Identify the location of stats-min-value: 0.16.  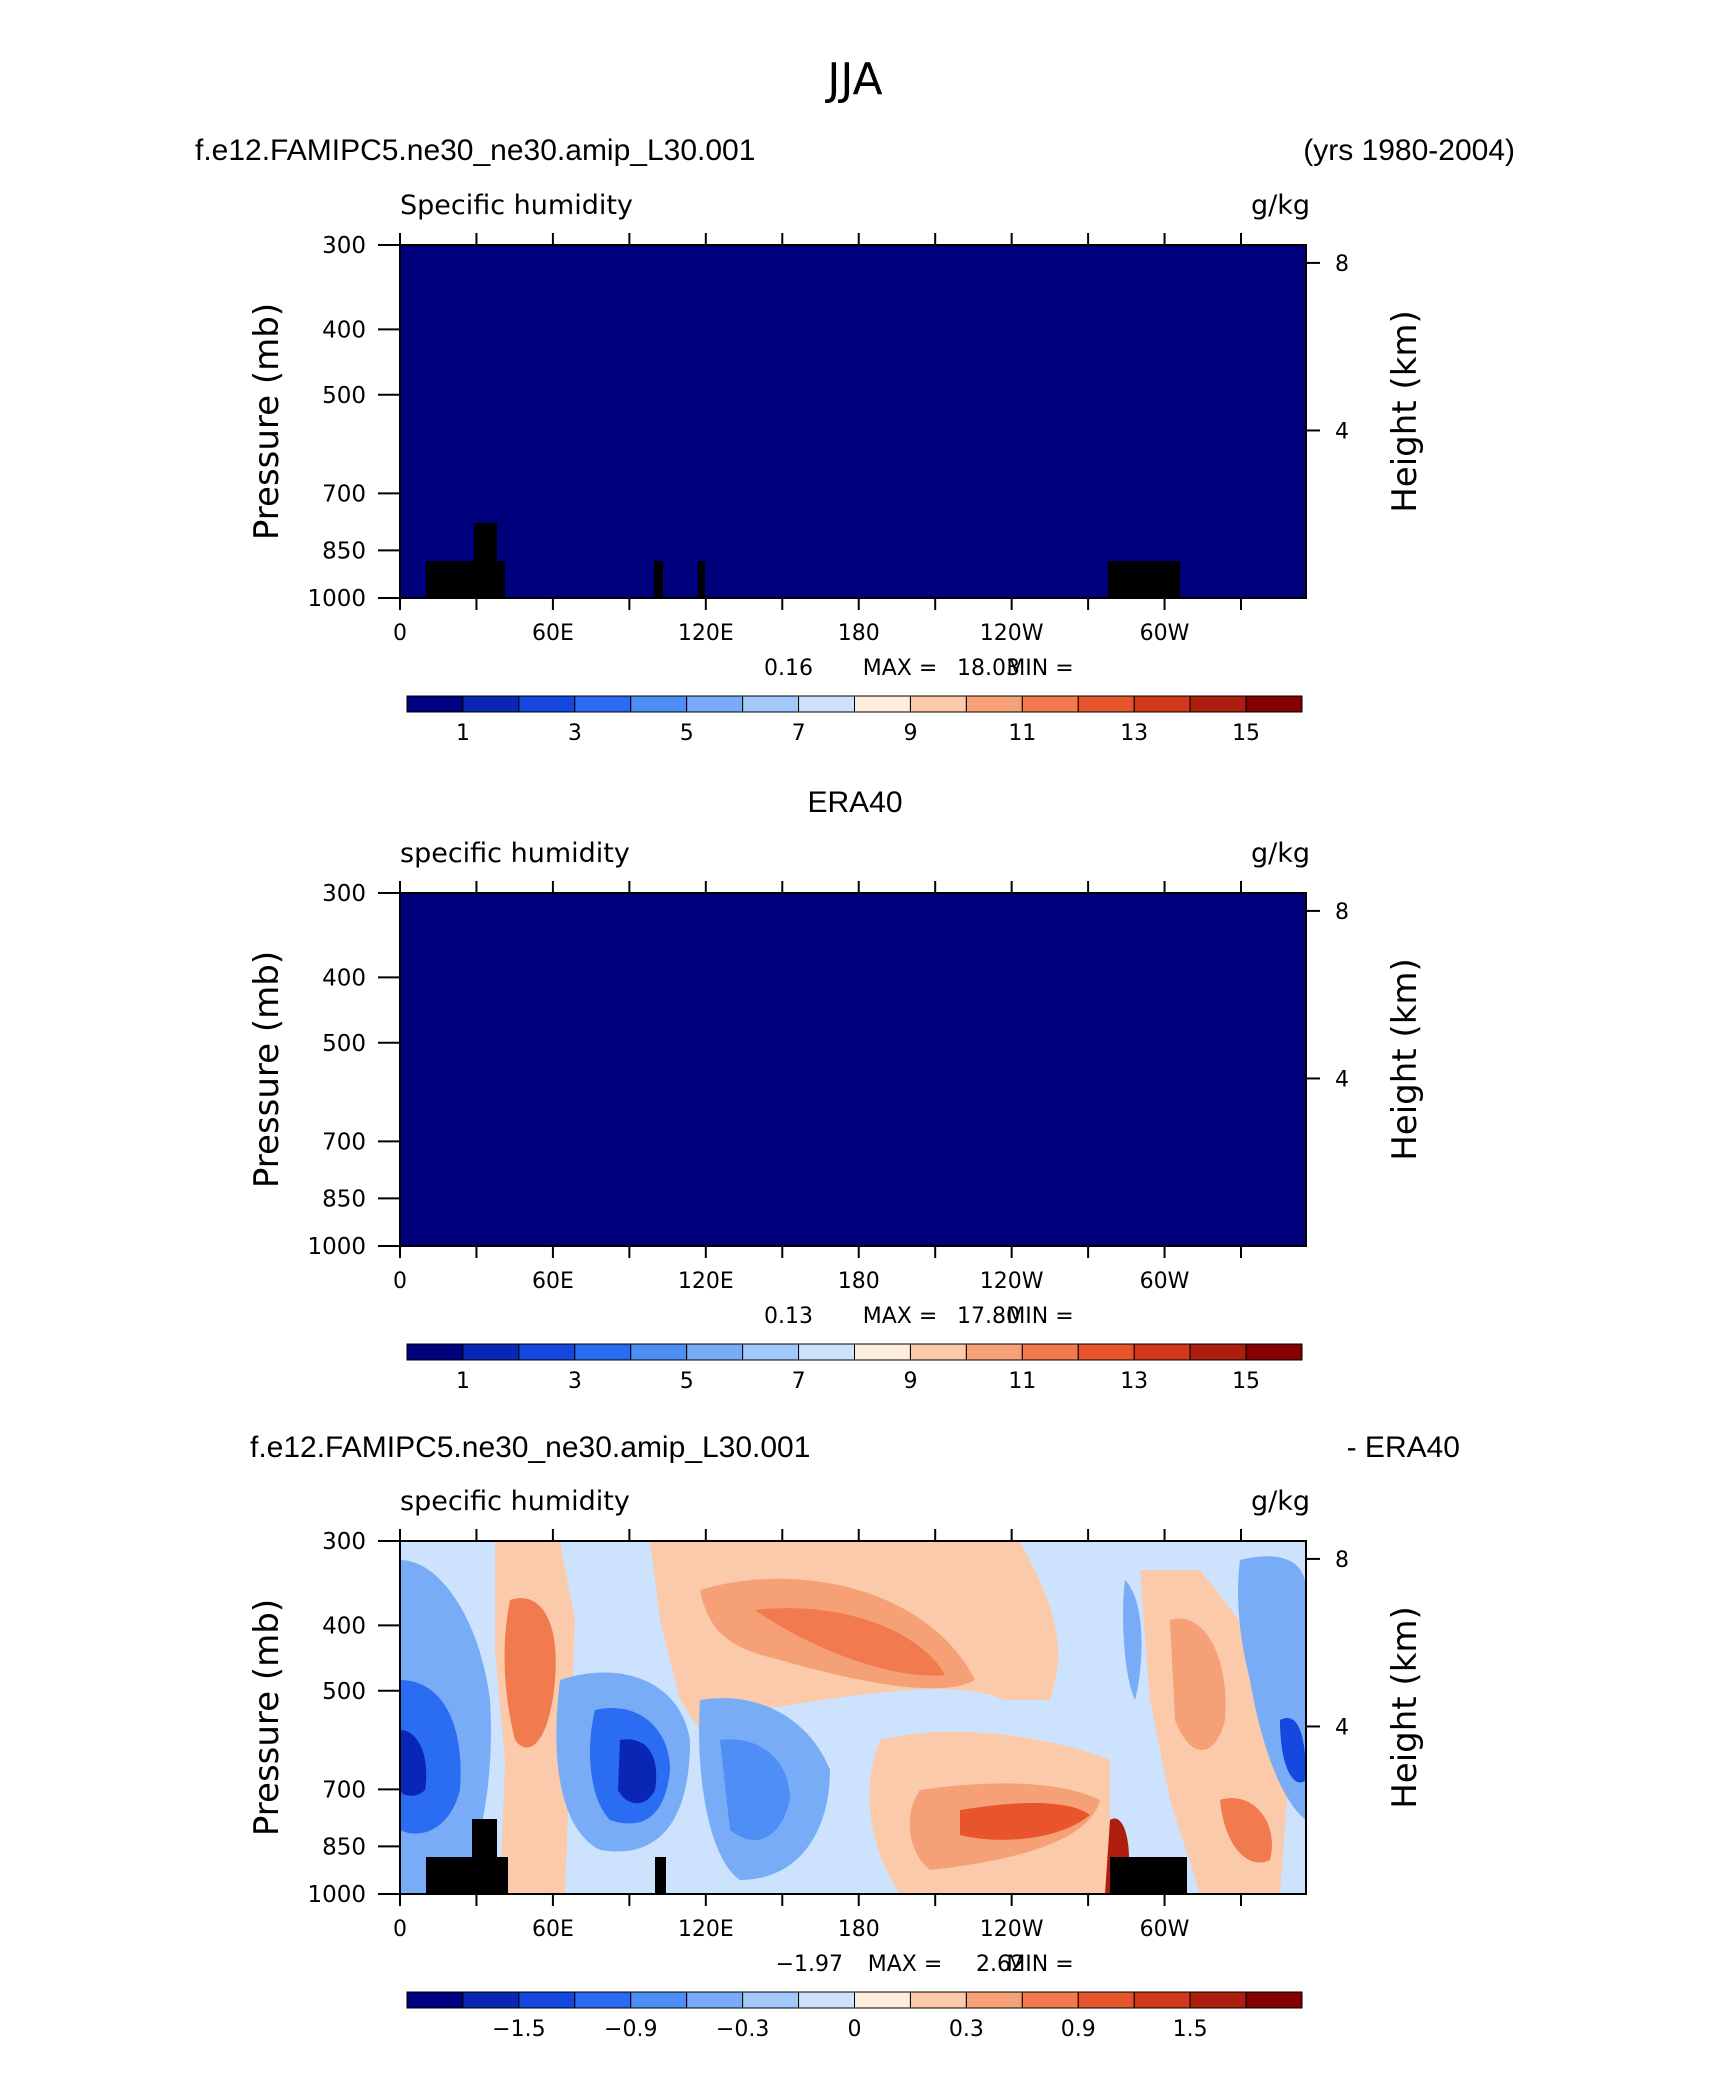
(788, 668).